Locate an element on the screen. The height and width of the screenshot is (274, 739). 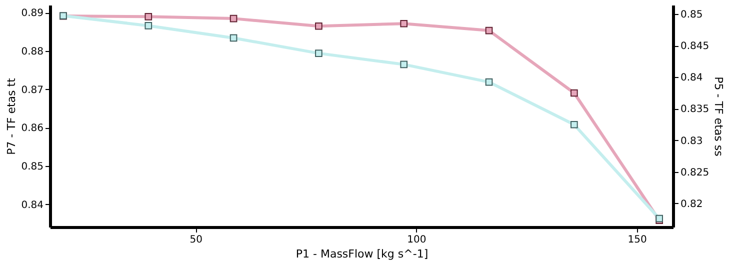
y2-tick-label: 0.845 is located at coordinates (695, 46).